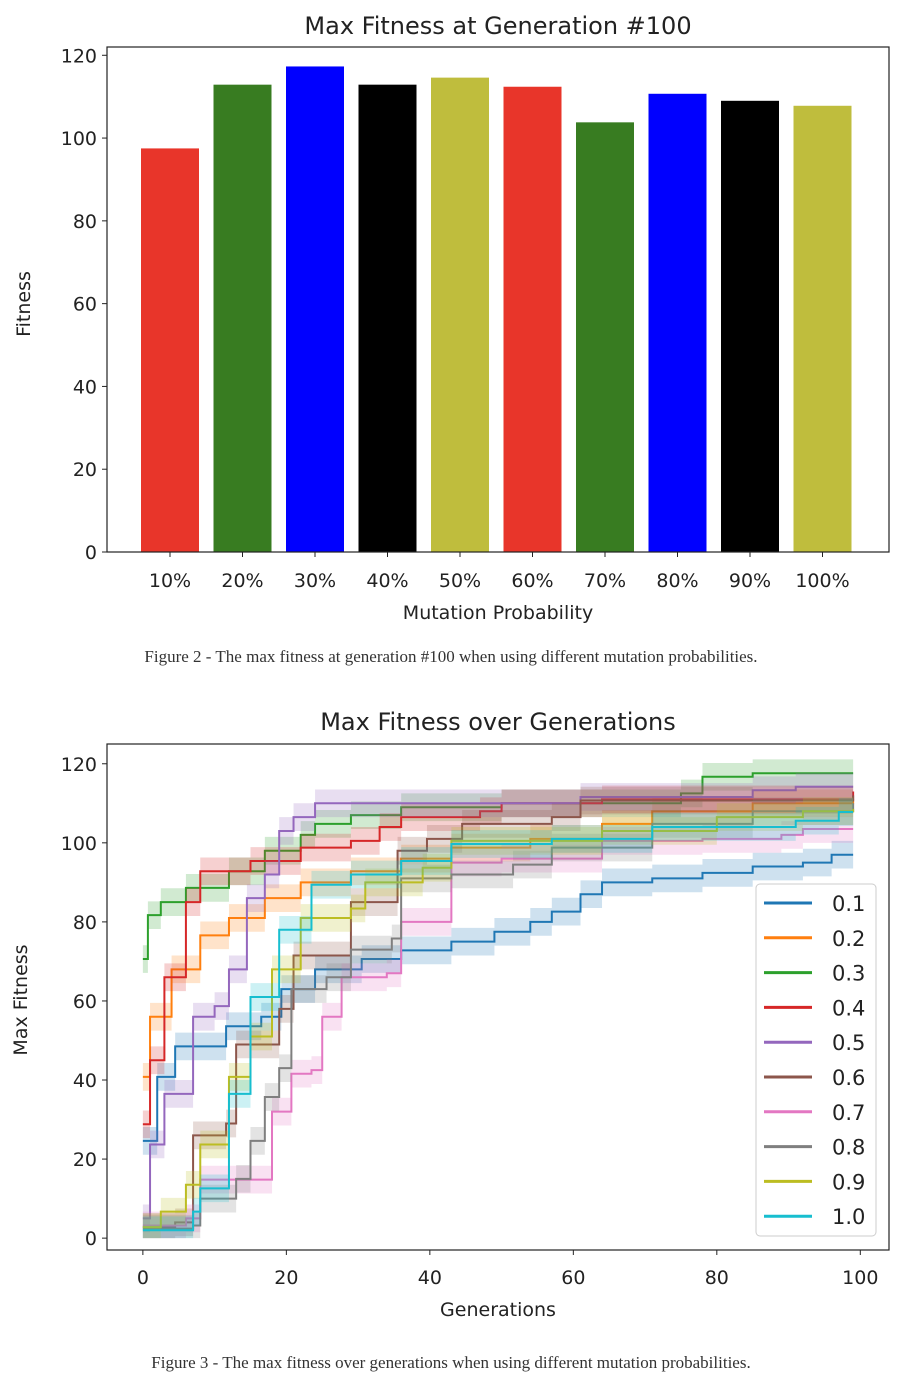 The image size is (902, 1380). What do you see at coordinates (848, 939) in the screenshot?
I see `legend-label: 0.2` at bounding box center [848, 939].